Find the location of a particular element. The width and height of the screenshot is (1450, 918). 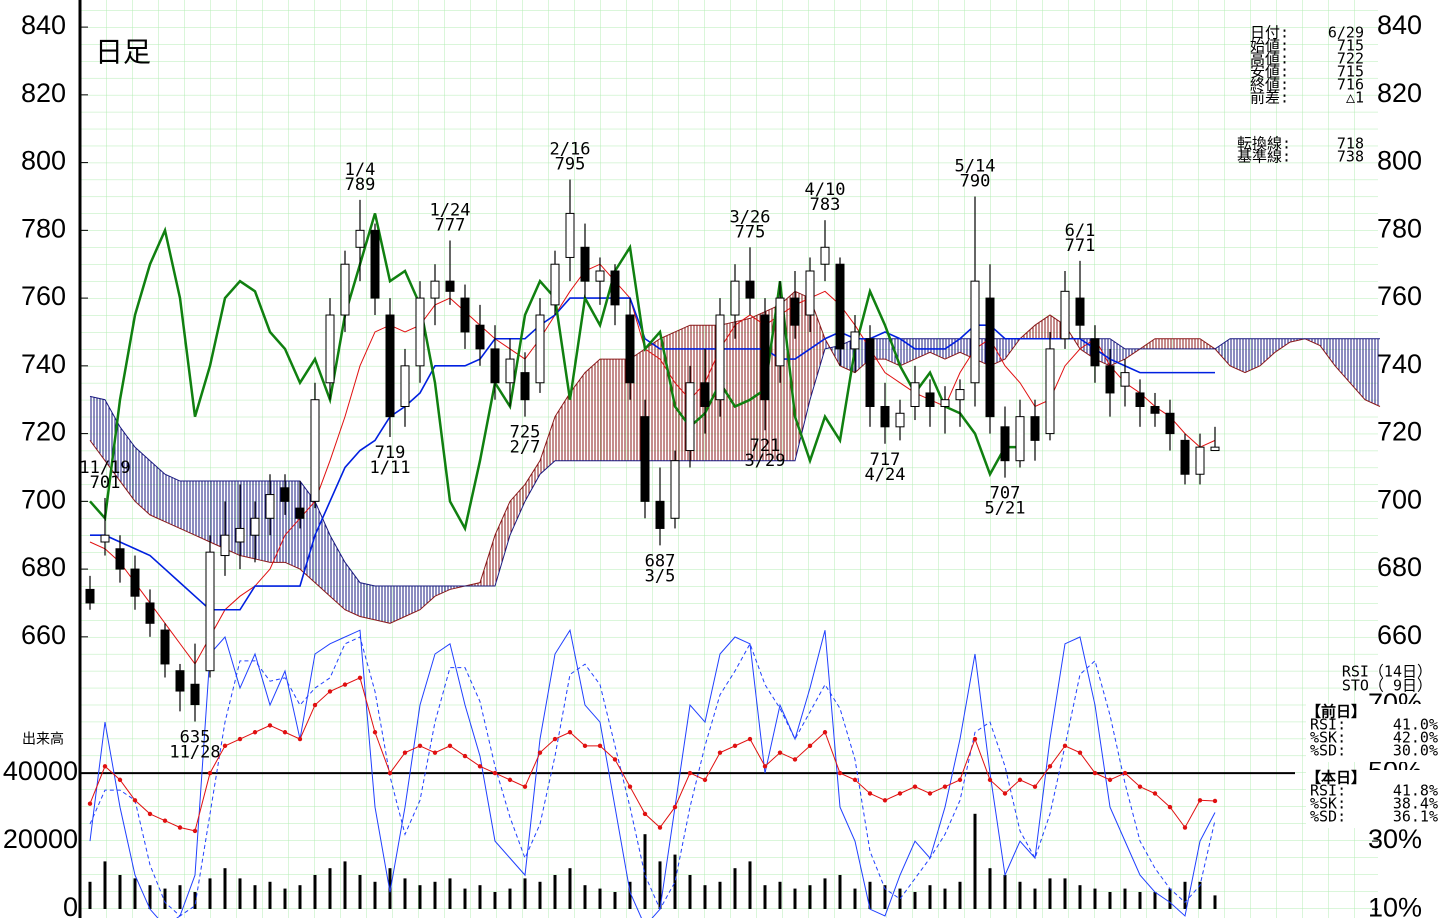

annotation-value: 707 is located at coordinates (1005, 494).